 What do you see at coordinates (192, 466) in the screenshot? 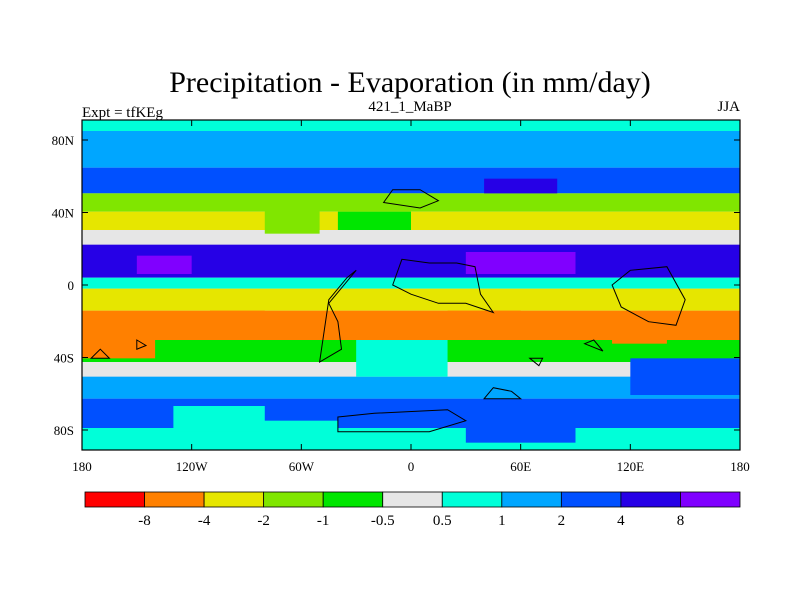
I see `x-tick-label-1: 120W` at bounding box center [192, 466].